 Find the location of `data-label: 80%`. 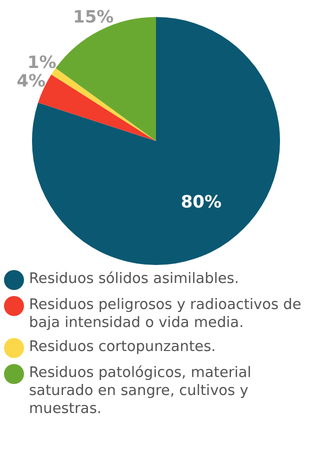

data-label: 80% is located at coordinates (201, 202).